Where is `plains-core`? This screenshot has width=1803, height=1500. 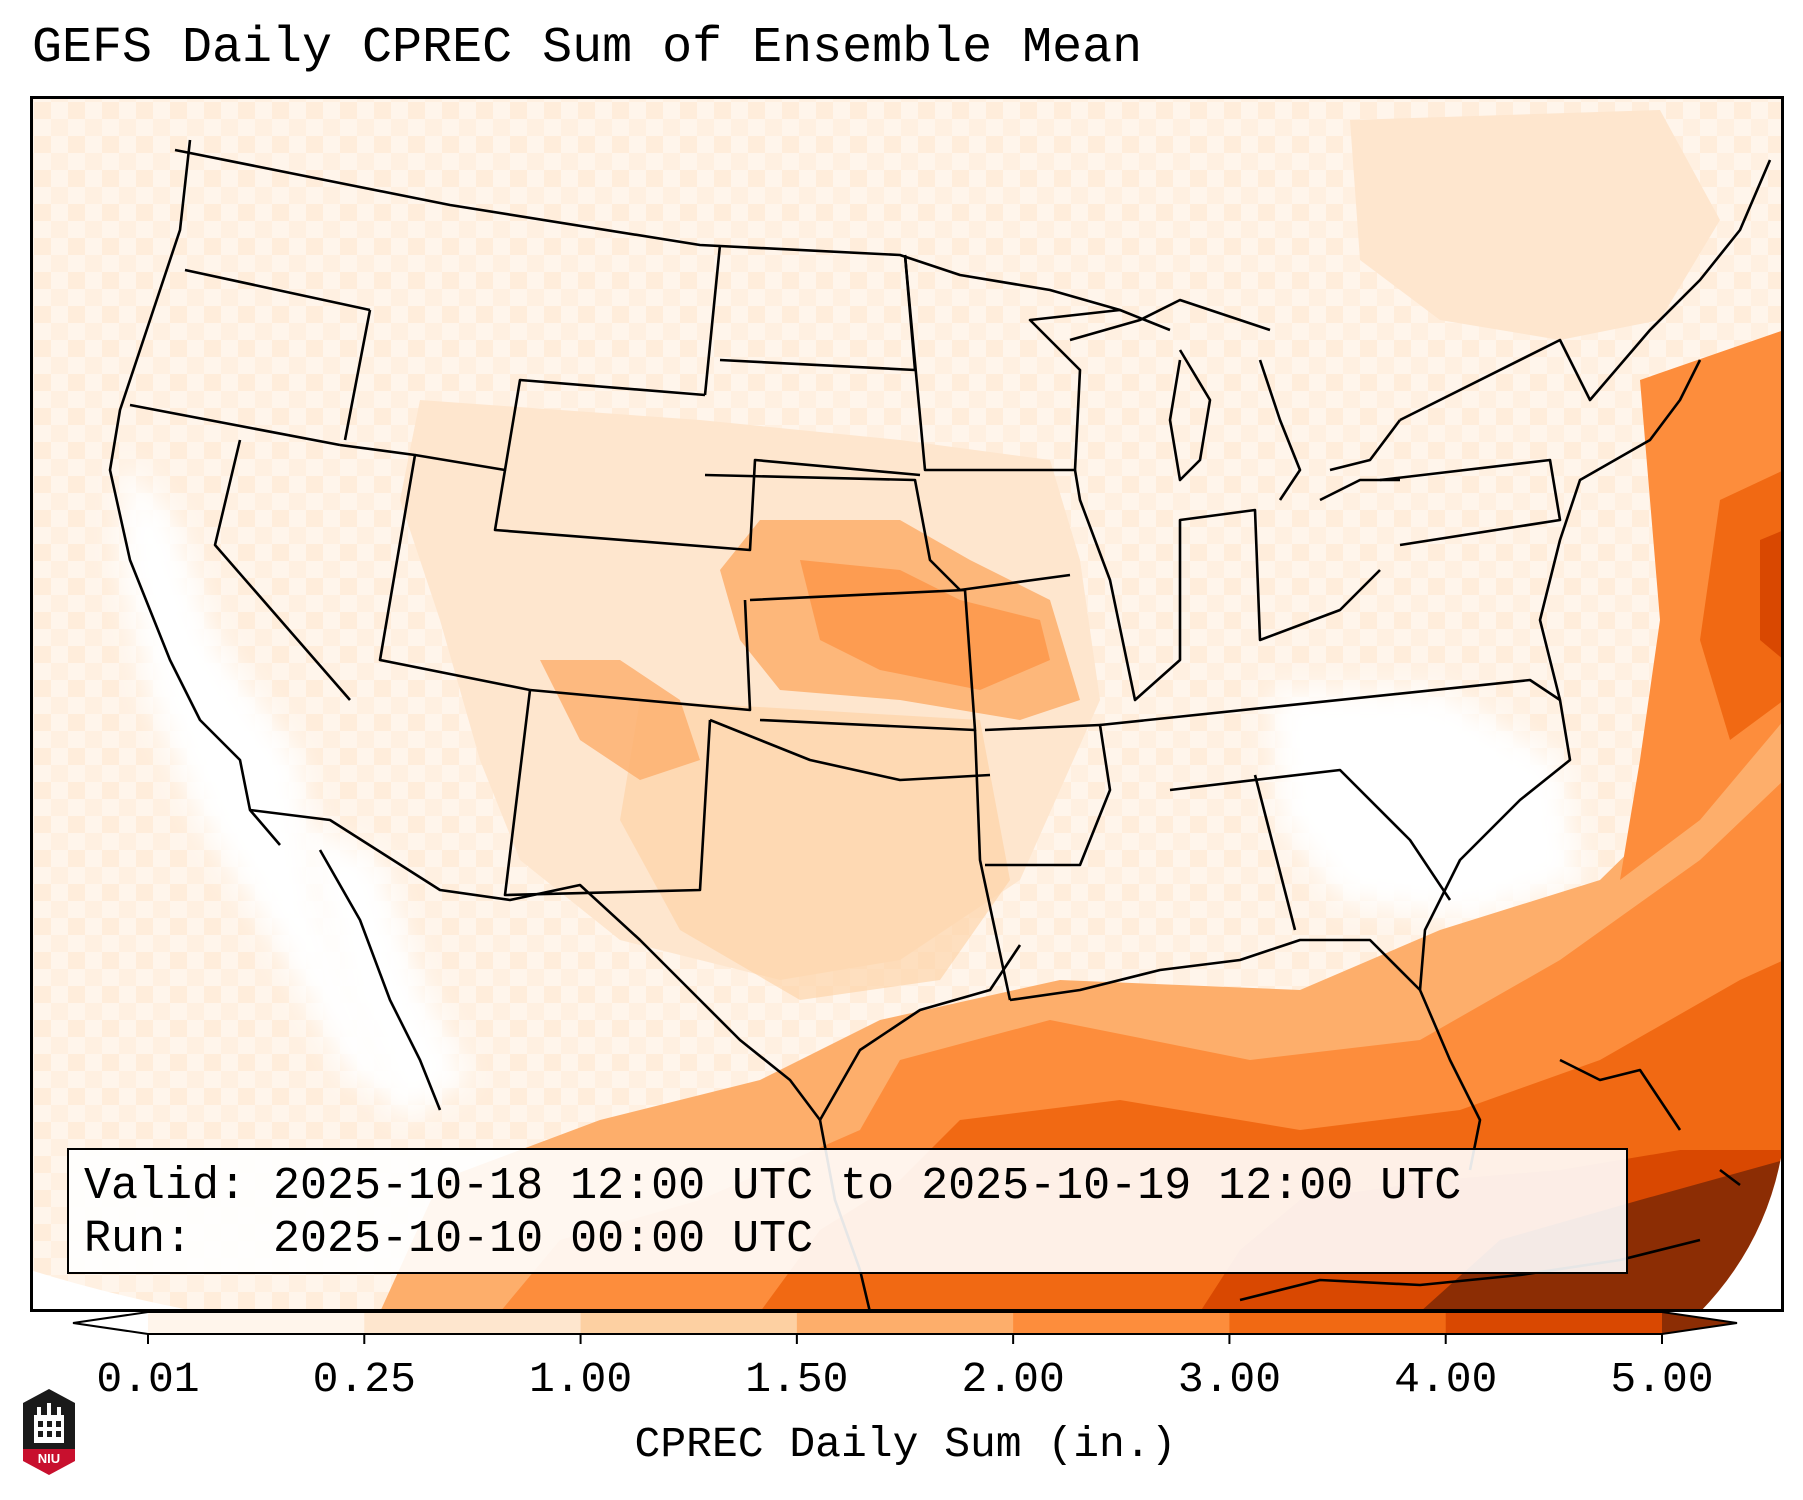
plains-core is located at coordinates (925, 625).